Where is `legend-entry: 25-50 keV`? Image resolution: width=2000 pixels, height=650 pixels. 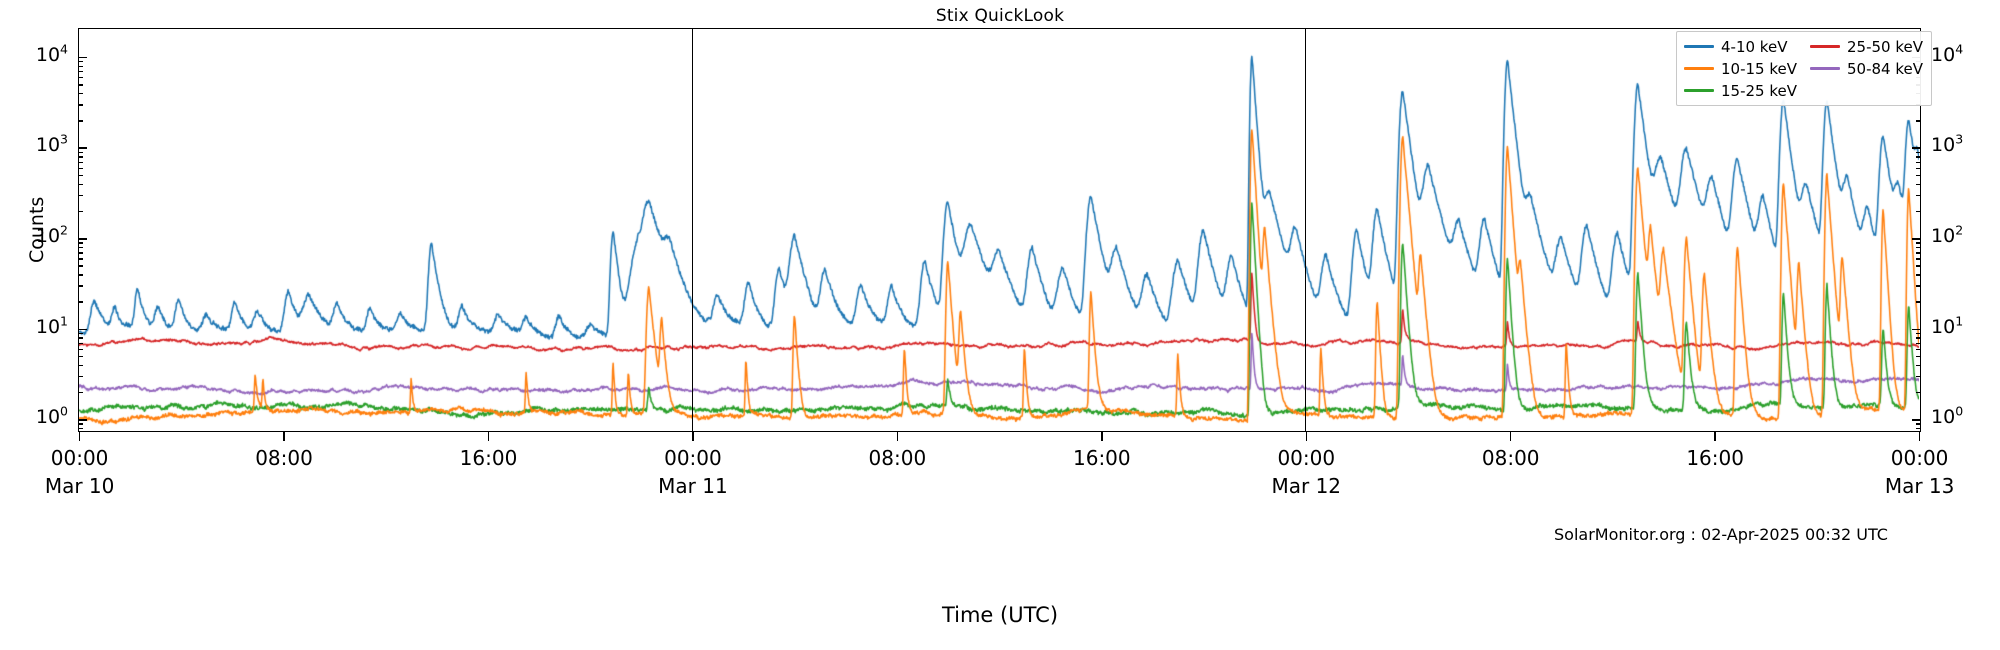
legend-entry: 25-50 keV is located at coordinates (1866, 46).